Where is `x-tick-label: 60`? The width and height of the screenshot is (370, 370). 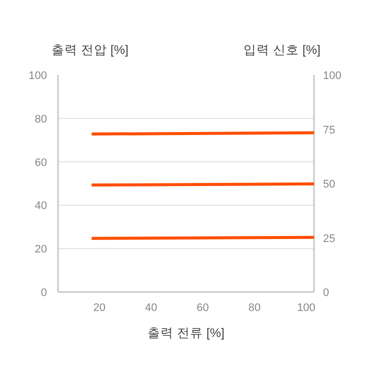
x-tick-label: 60 is located at coordinates (202, 308).